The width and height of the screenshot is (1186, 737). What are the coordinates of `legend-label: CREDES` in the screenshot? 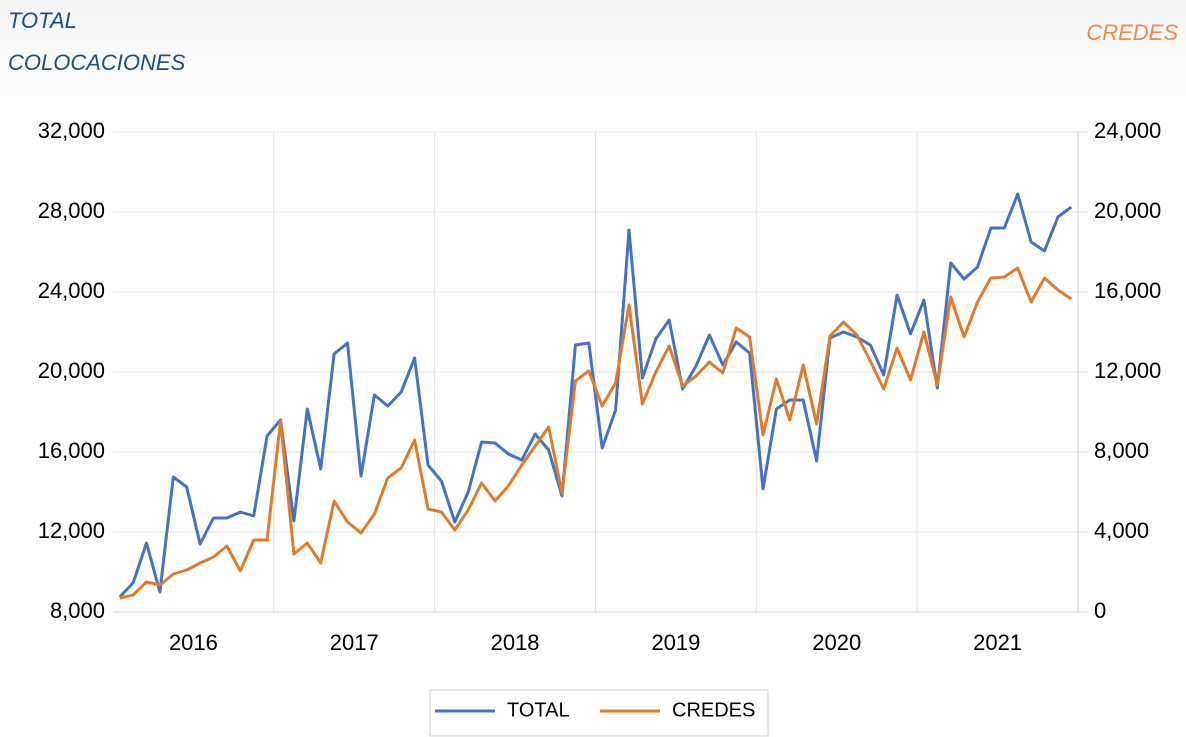 It's located at (713, 710).